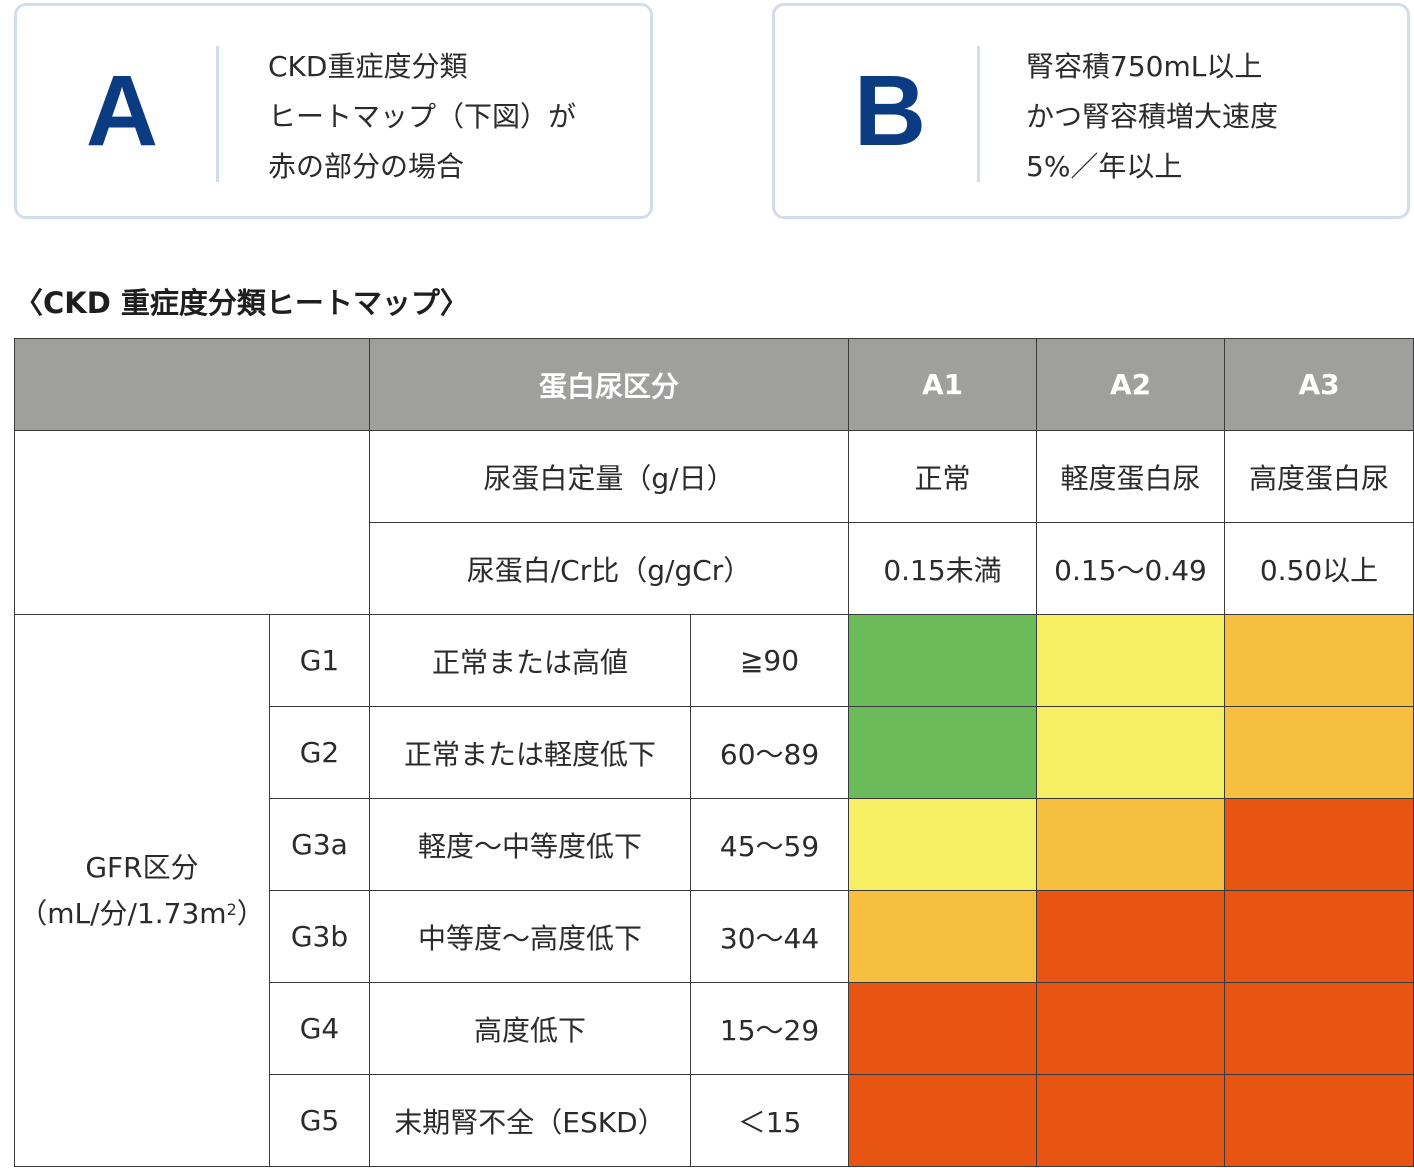  What do you see at coordinates (943, 568) in the screenshot?
I see `ratio-a1: 0.15未満` at bounding box center [943, 568].